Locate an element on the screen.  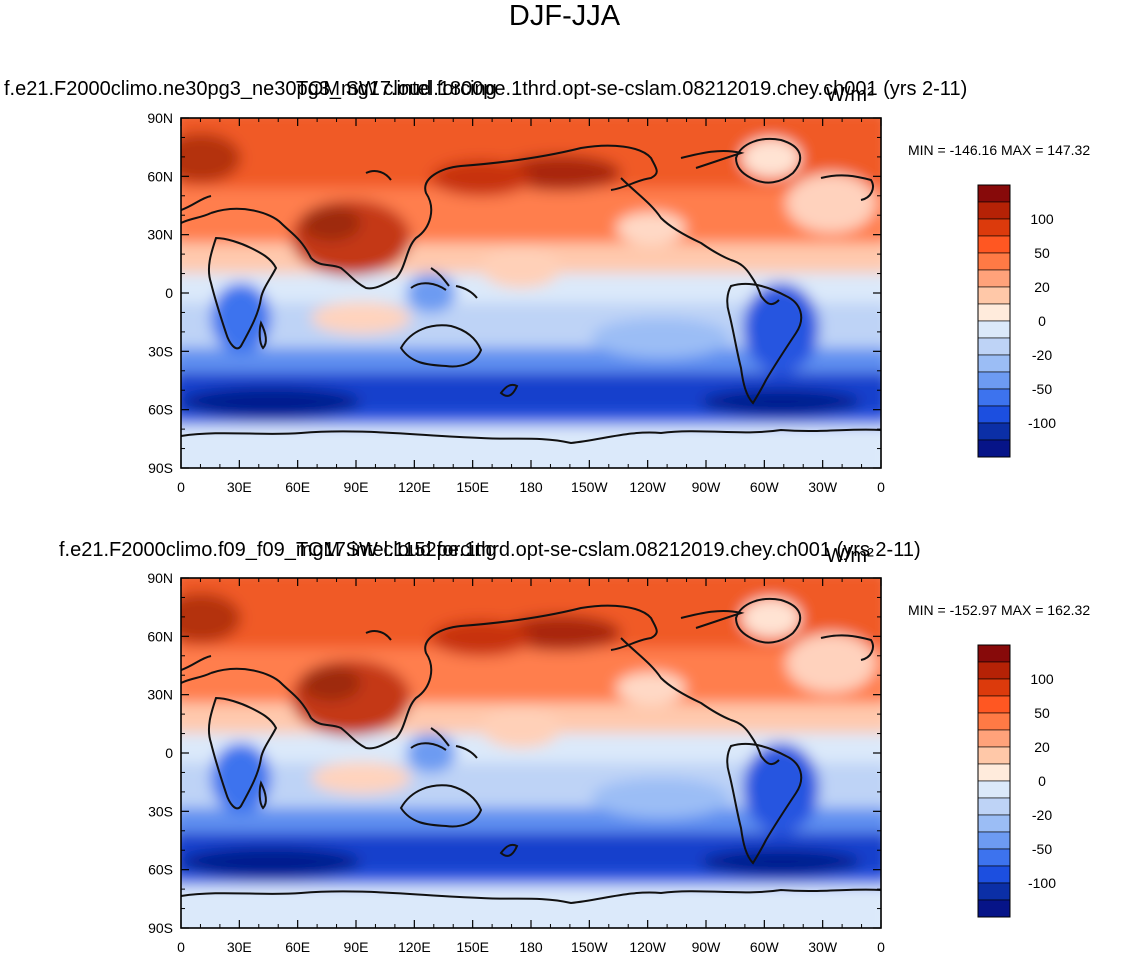
y-tick-label: 90N is located at coordinates (160, 578).